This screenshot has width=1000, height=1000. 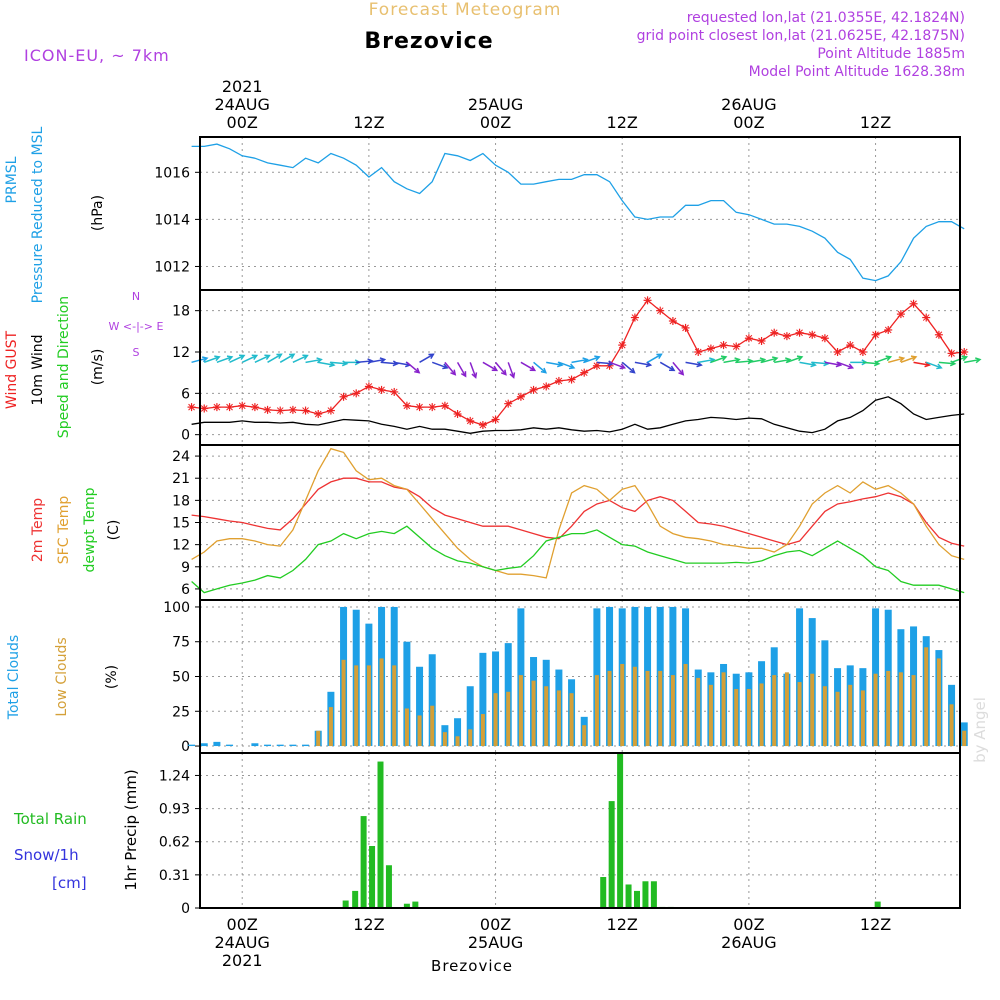 What do you see at coordinates (97, 55) in the screenshot?
I see `model-label: ICON-EU, ~ 7km` at bounding box center [97, 55].